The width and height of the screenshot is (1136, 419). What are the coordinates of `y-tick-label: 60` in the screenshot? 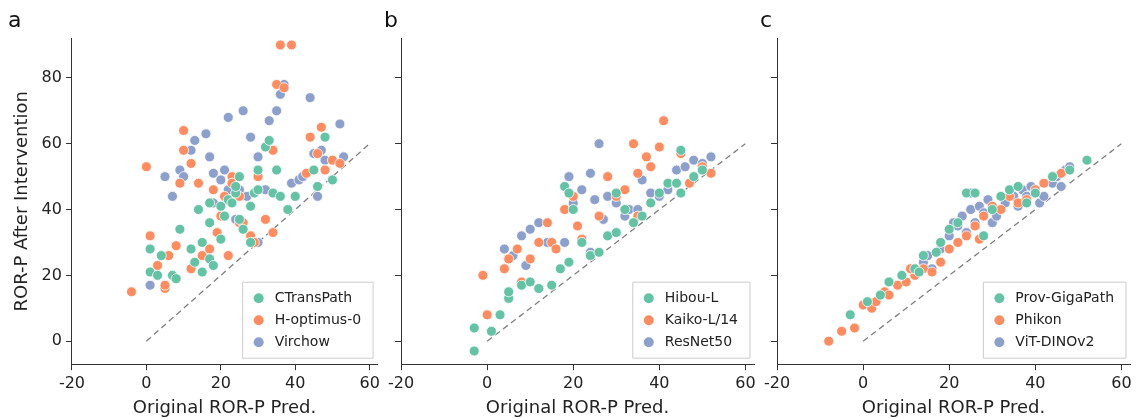 It's located at (51, 142).